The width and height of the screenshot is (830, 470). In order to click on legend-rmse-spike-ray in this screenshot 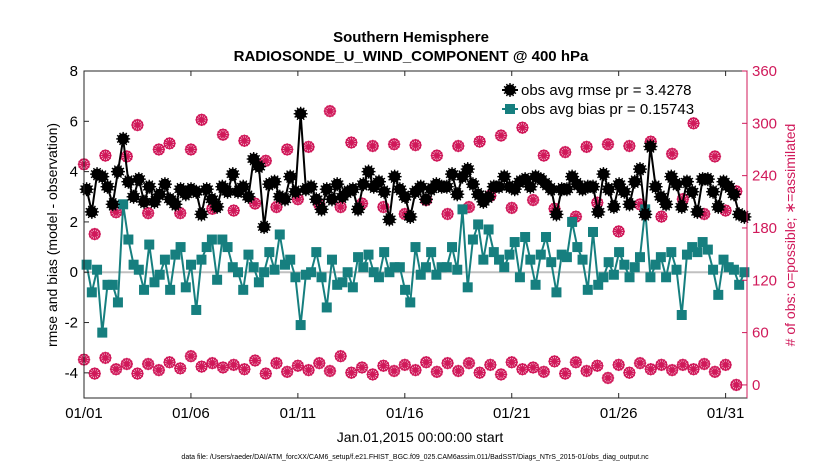, I will do `click(510, 90)`.